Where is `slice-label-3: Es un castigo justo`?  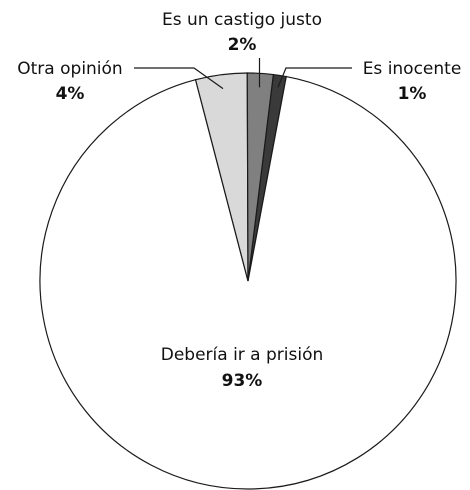 slice-label-3: Es un castigo justo is located at coordinates (242, 20).